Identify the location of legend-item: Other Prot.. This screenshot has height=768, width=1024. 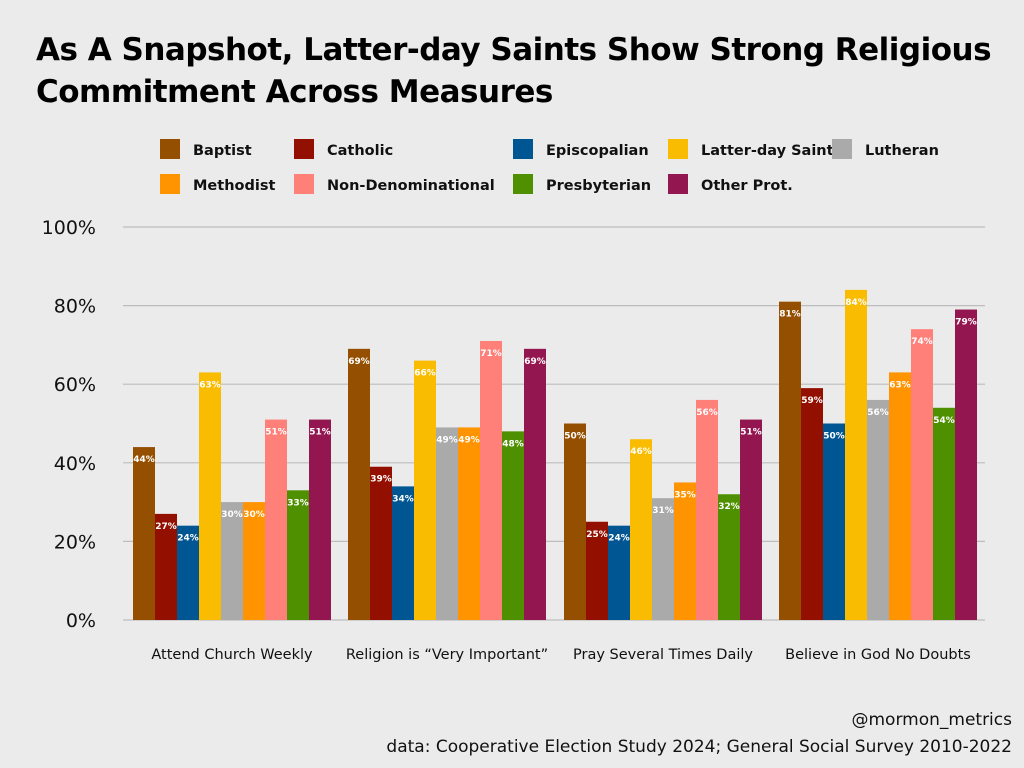
(730, 184).